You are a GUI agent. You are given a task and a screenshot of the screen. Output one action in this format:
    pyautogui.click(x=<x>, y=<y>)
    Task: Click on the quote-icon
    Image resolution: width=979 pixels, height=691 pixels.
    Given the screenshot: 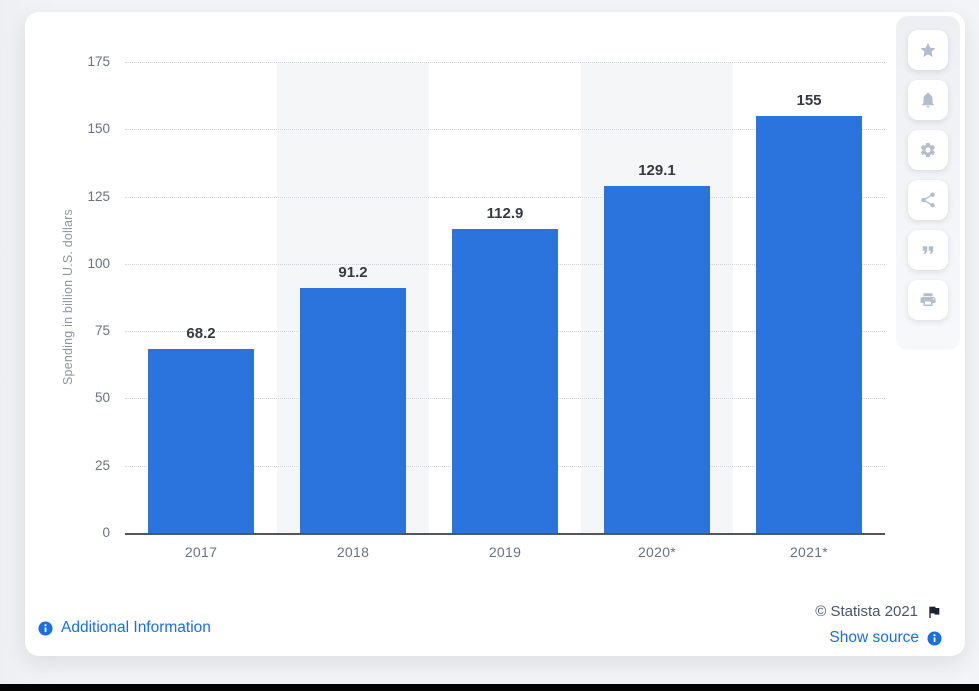 What is the action you would take?
    pyautogui.click(x=928, y=250)
    